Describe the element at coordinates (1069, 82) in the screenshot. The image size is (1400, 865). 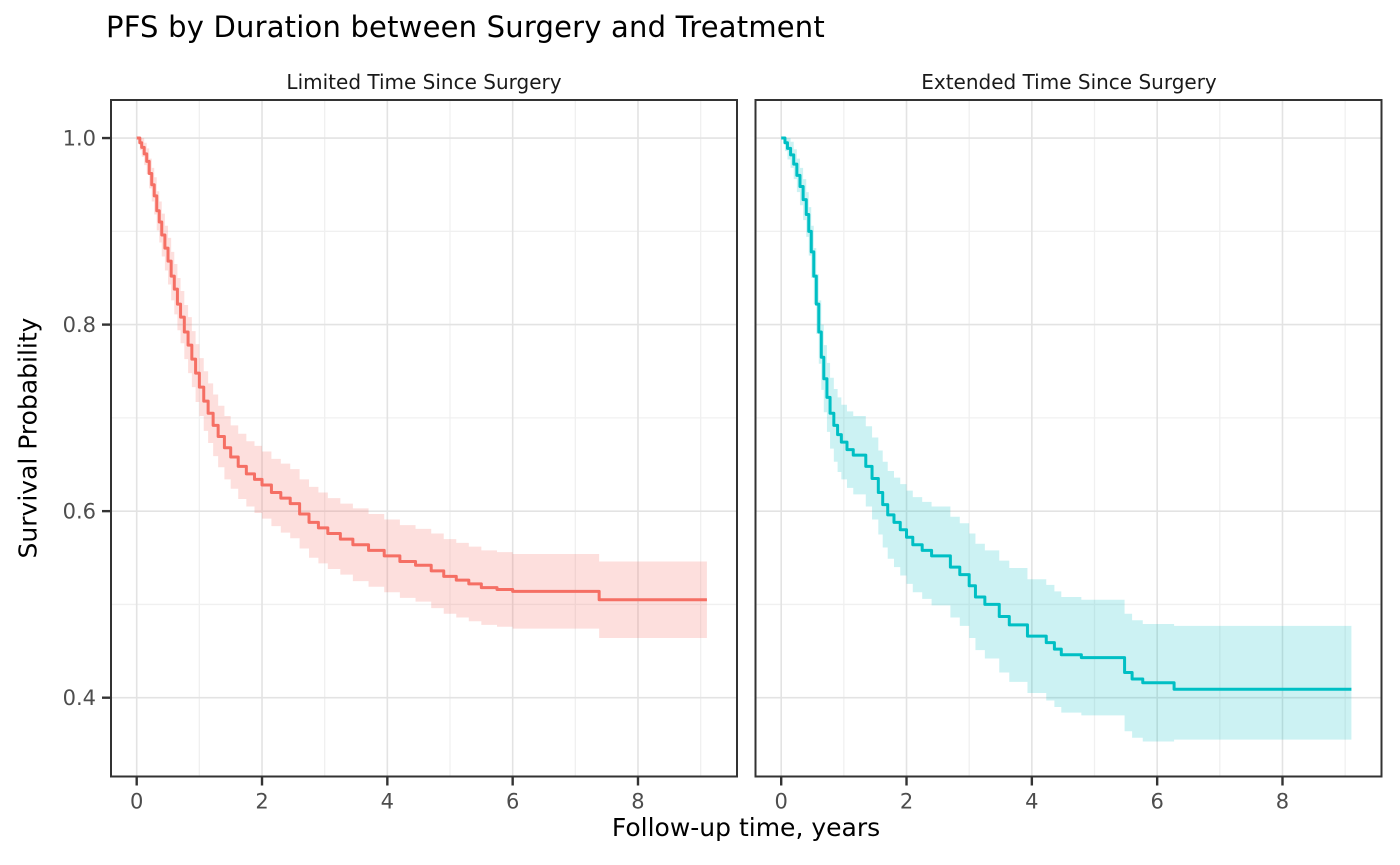
I see `facet-label-extended: Extended Time Since Surgery` at that location.